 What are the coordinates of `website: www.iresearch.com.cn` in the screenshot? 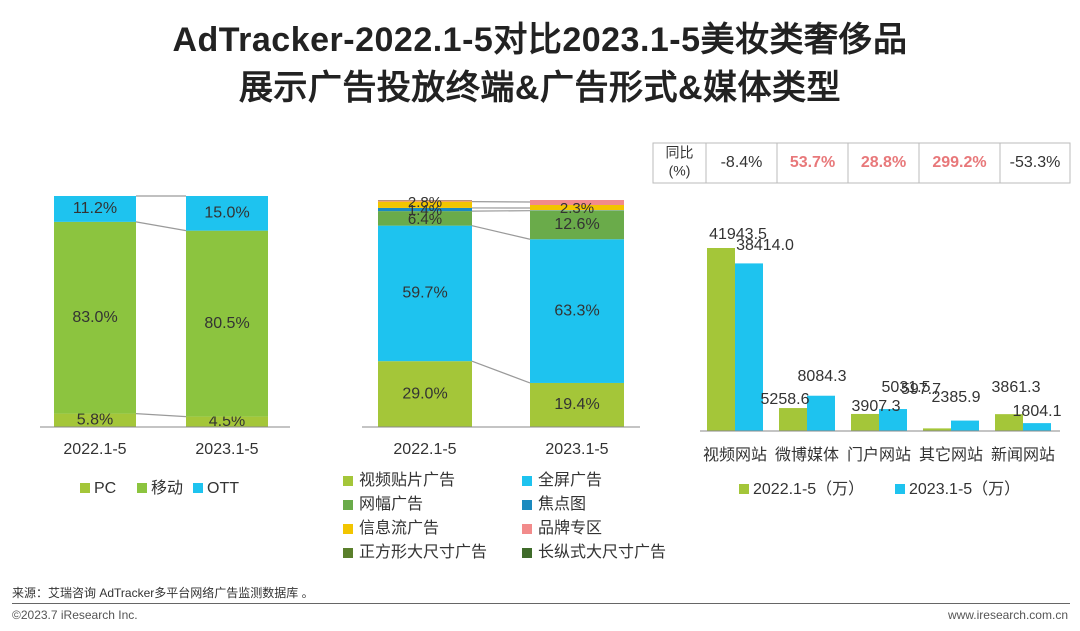 It's located at (1007, 615).